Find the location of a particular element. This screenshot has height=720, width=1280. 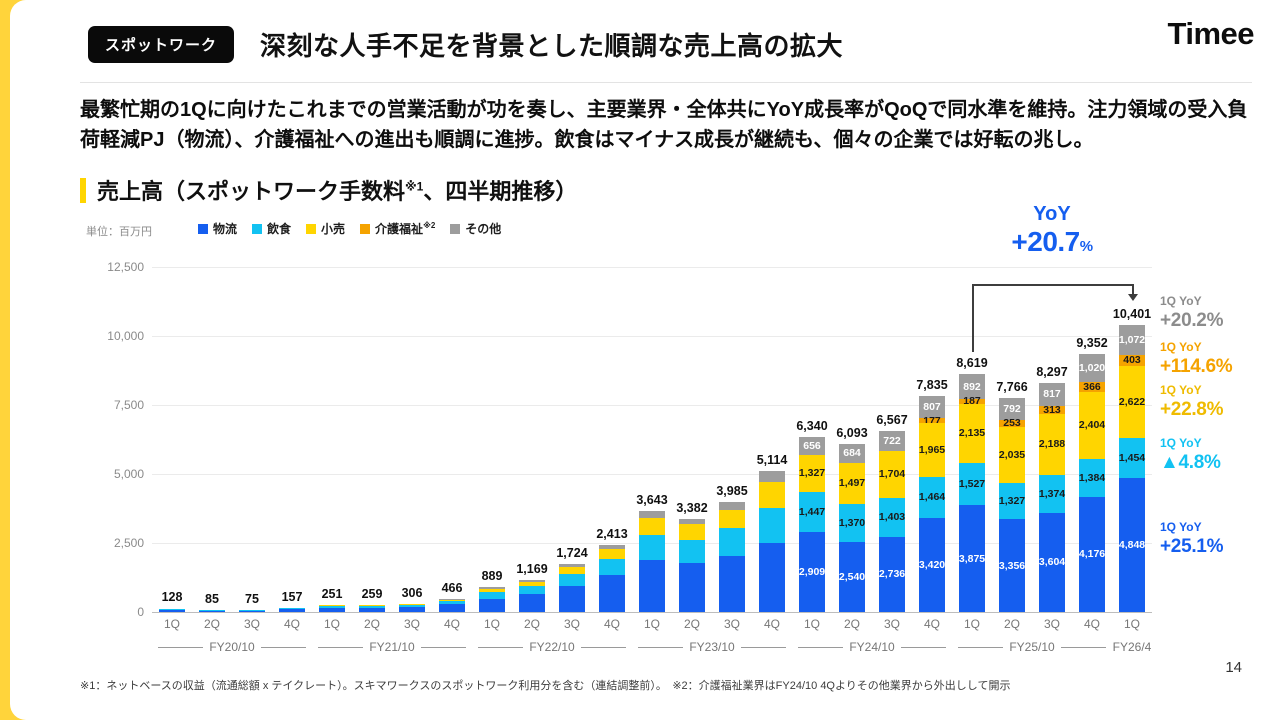

bar-slot: 722 1,704 1,403 2,736 6,567 is located at coordinates (892, 439).